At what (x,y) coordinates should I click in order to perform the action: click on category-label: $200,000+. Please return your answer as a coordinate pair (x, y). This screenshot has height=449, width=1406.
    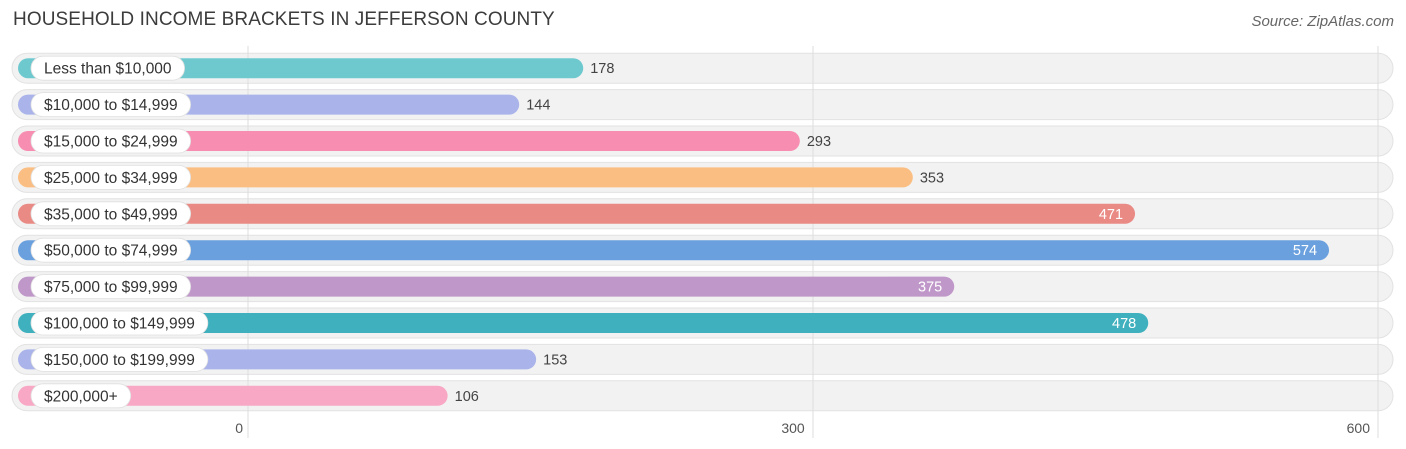
    Looking at the image, I should click on (81, 396).